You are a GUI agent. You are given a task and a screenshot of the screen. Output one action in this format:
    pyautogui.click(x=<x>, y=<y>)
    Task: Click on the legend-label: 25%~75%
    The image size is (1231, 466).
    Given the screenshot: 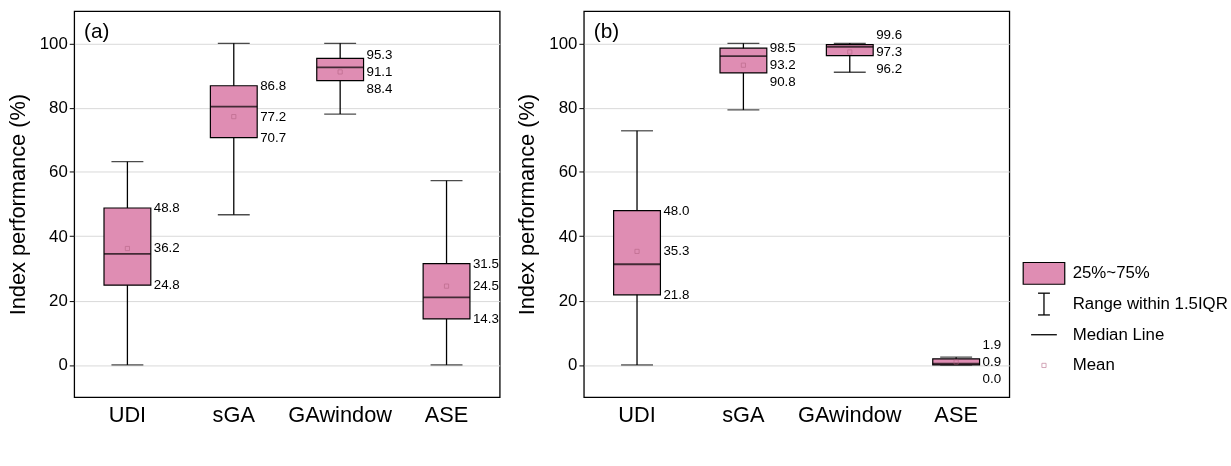 What is the action you would take?
    pyautogui.click(x=1111, y=273)
    